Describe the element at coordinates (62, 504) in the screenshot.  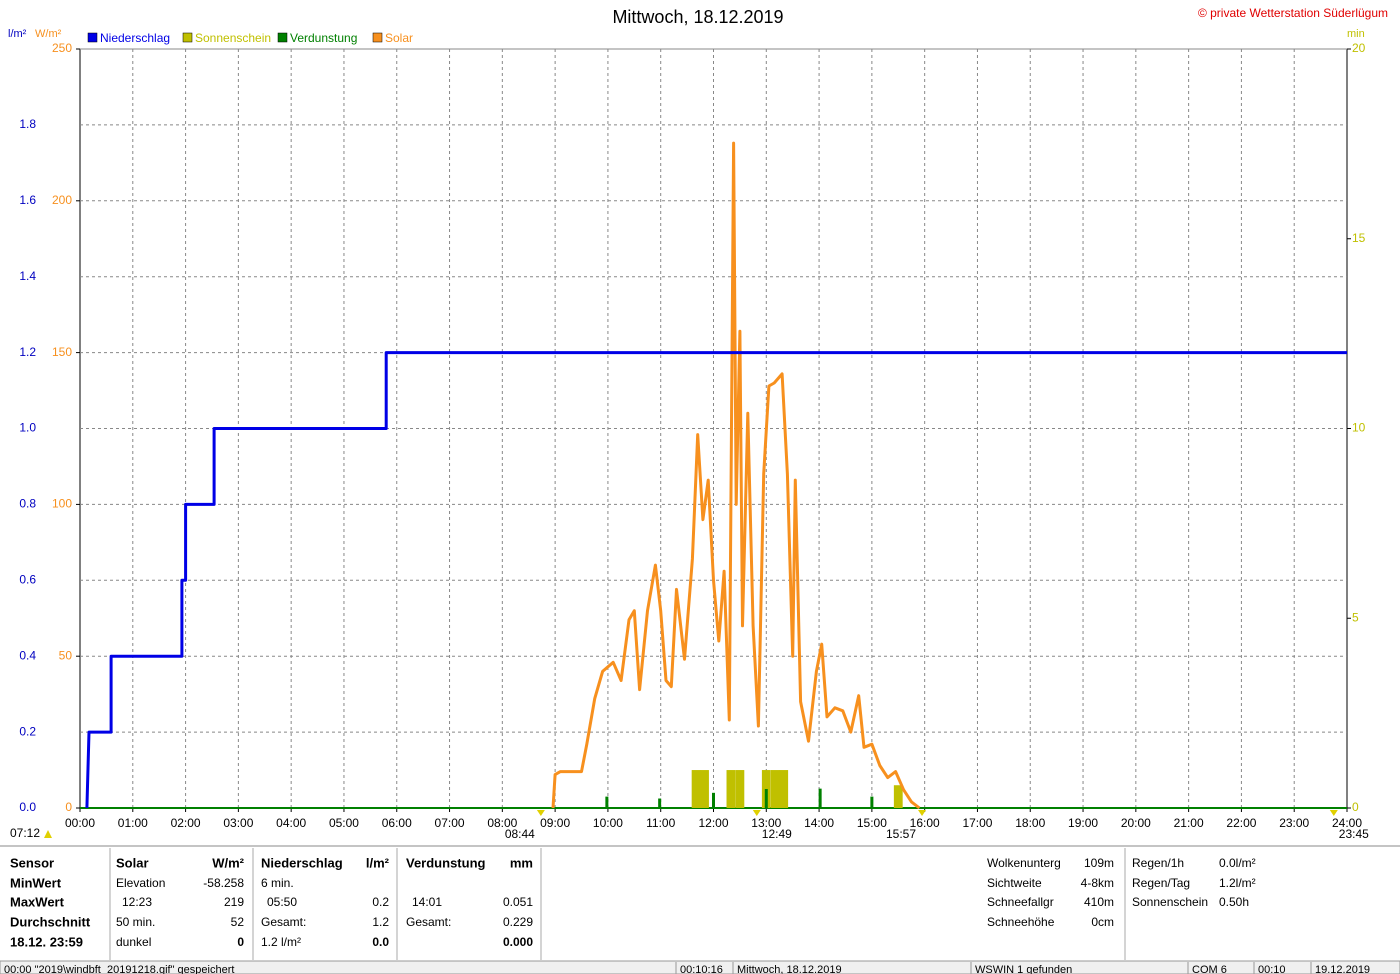
I see `y2-tick-label: 100` at that location.